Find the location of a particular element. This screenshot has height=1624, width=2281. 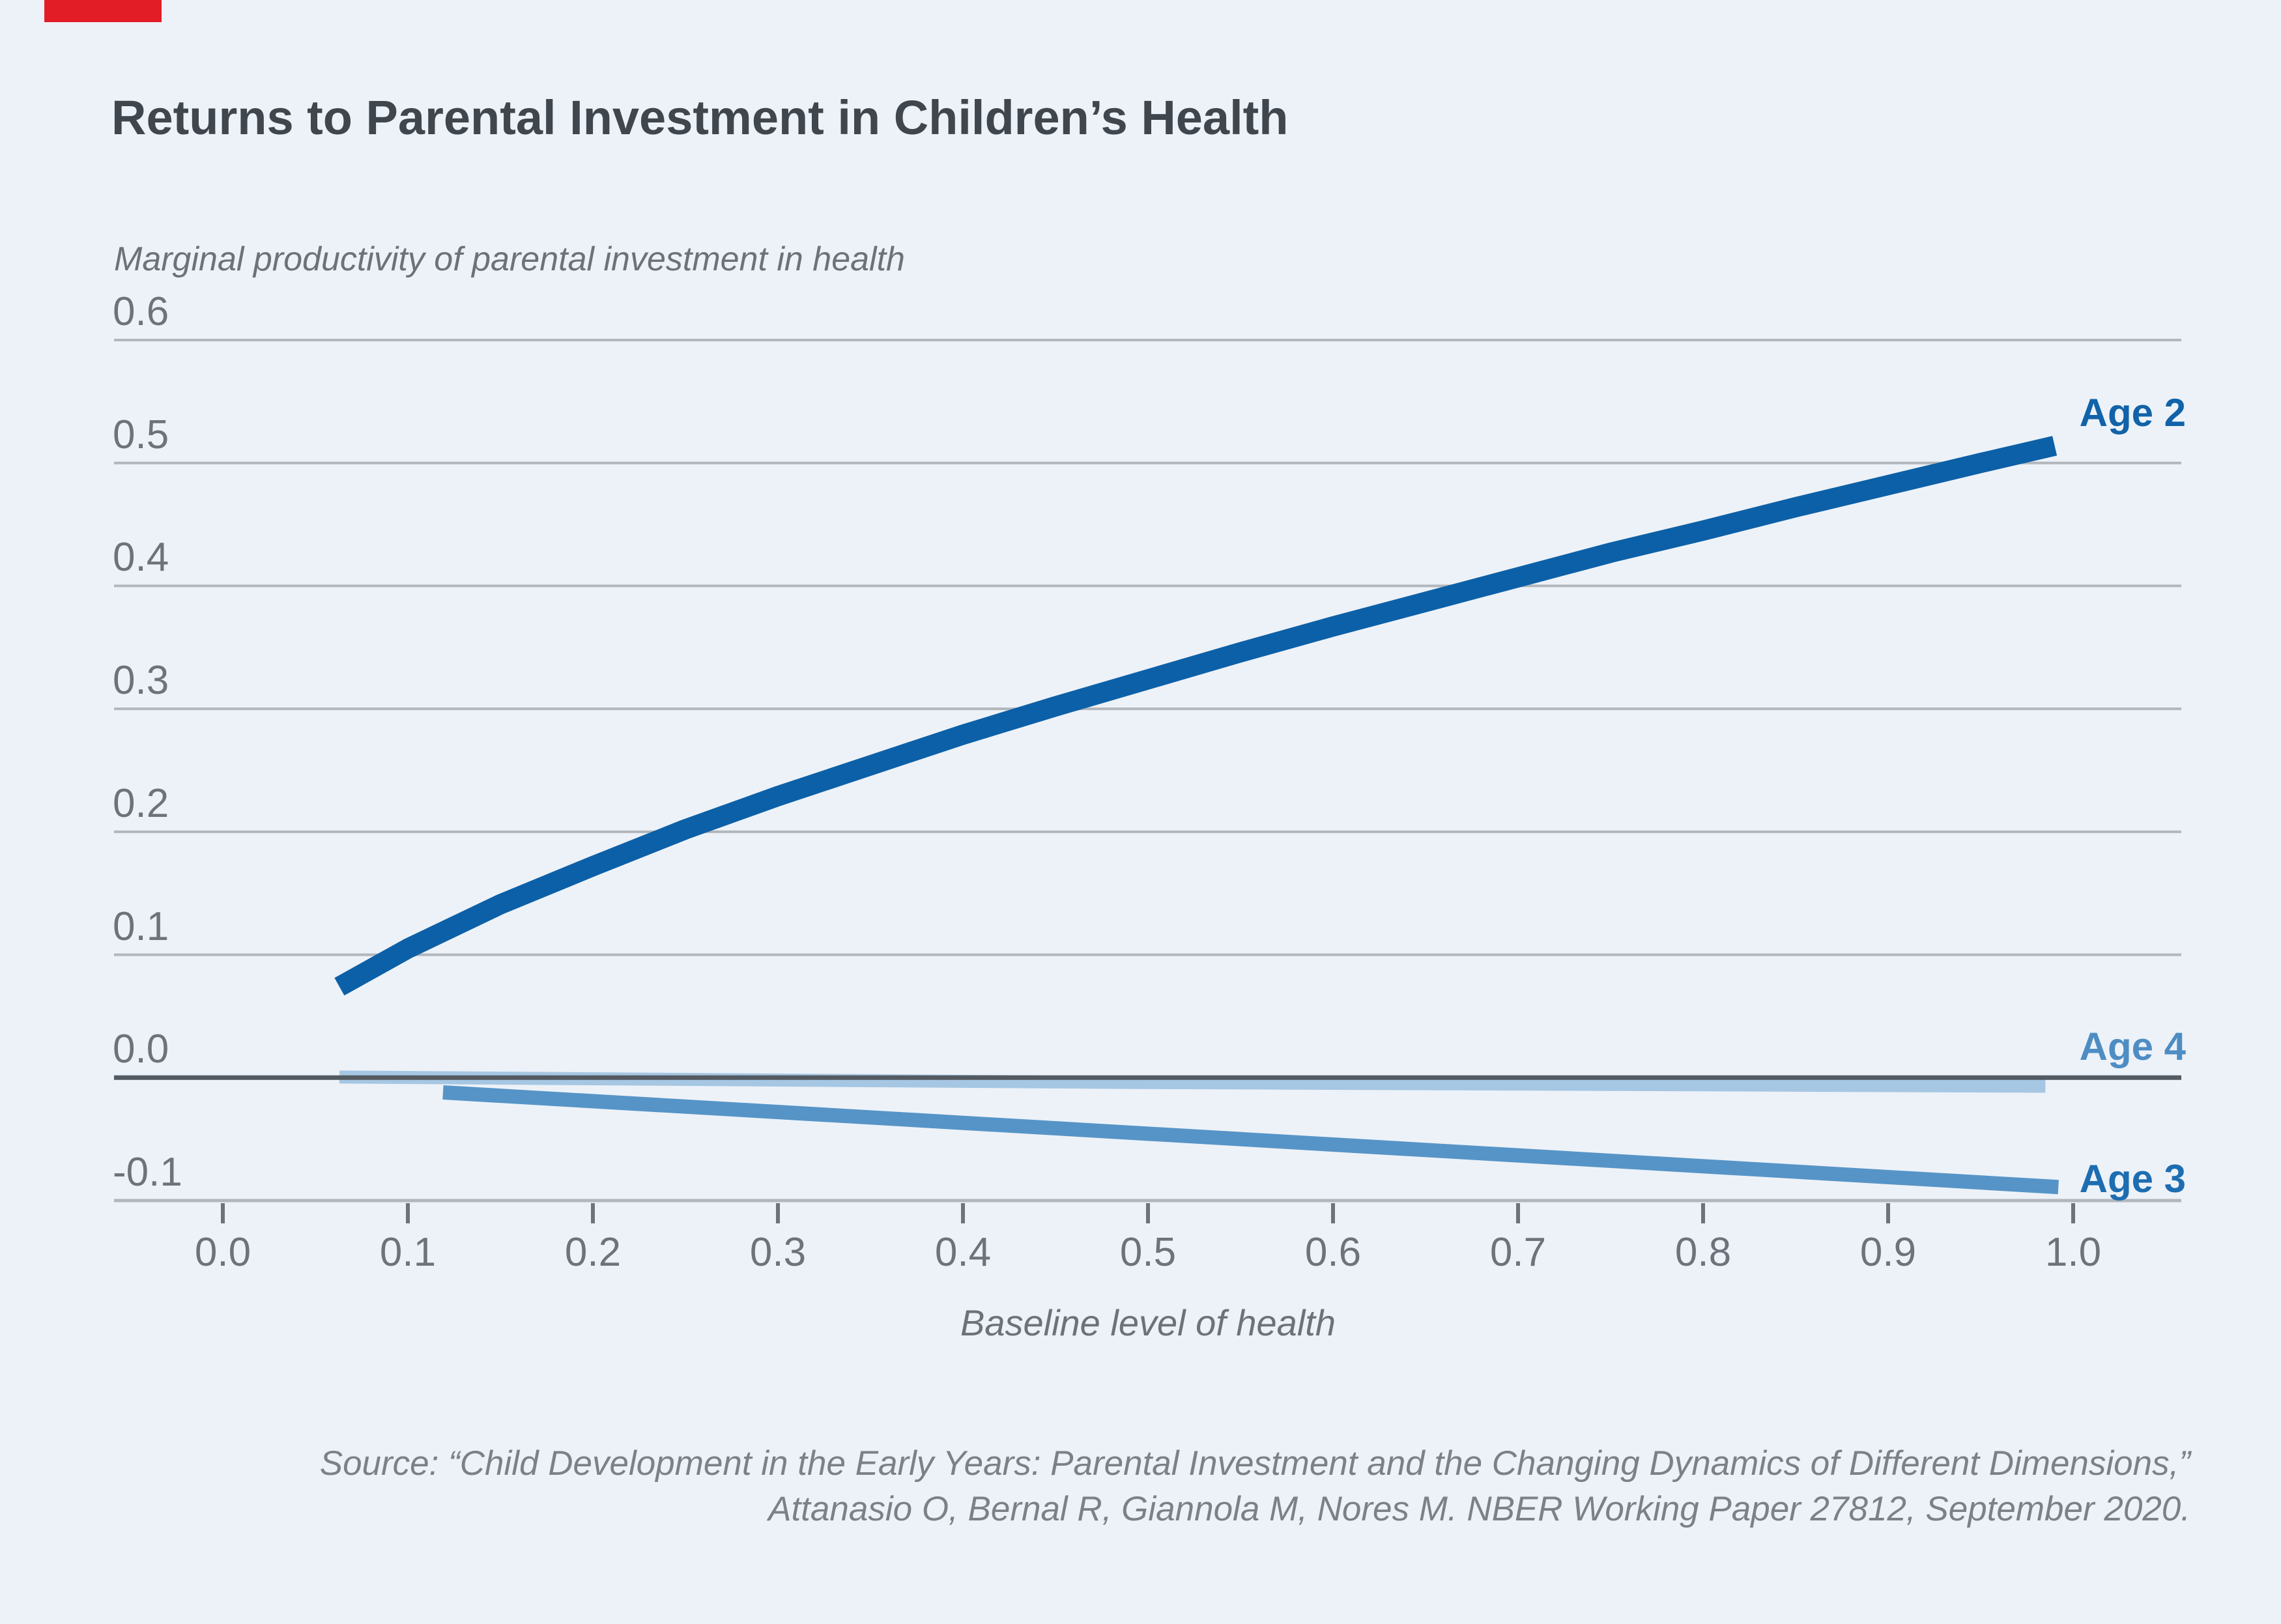

x-tick-label: 0.0 is located at coordinates (222, 1253).